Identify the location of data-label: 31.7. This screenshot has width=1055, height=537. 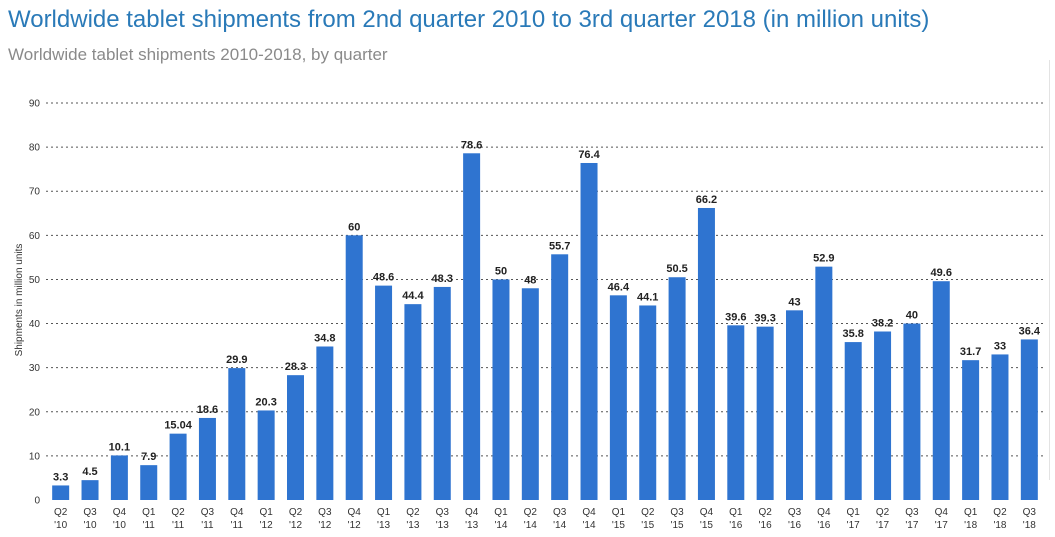
(970, 352).